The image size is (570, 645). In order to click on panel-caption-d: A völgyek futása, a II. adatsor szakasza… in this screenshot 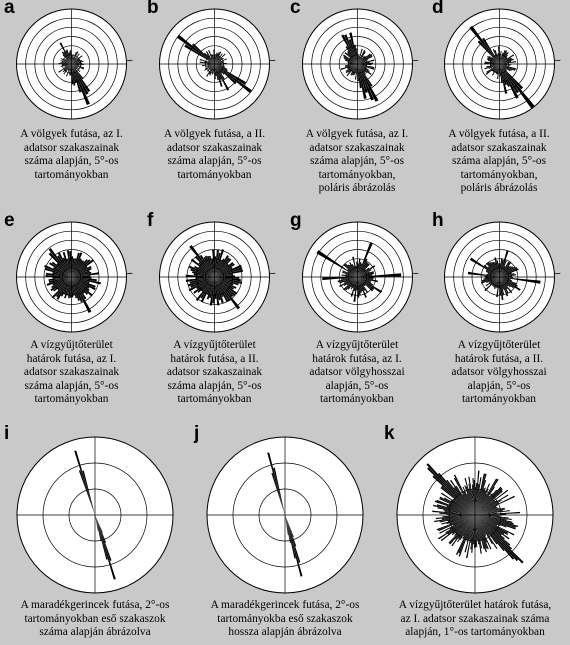, I will do `click(499, 161)`.